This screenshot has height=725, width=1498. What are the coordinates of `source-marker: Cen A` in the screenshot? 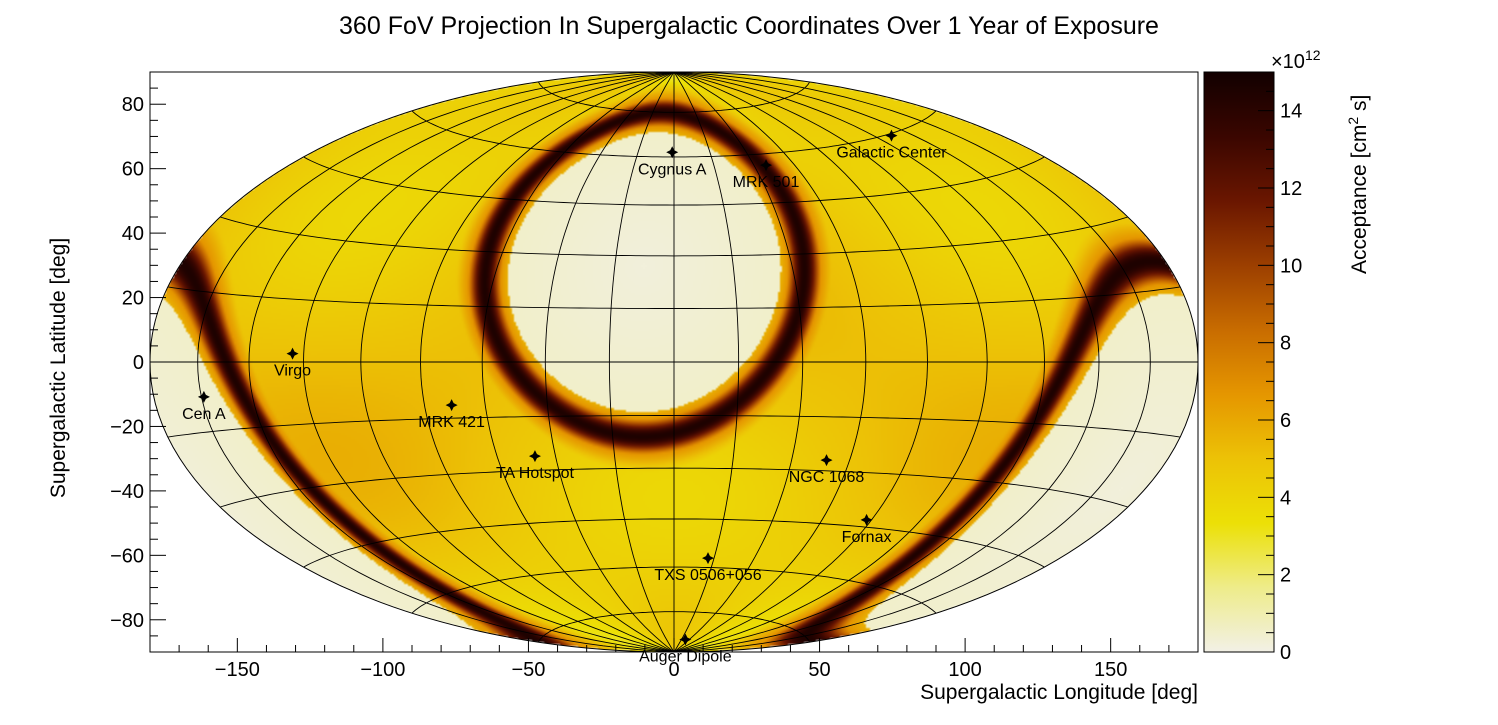 It's located at (204, 406).